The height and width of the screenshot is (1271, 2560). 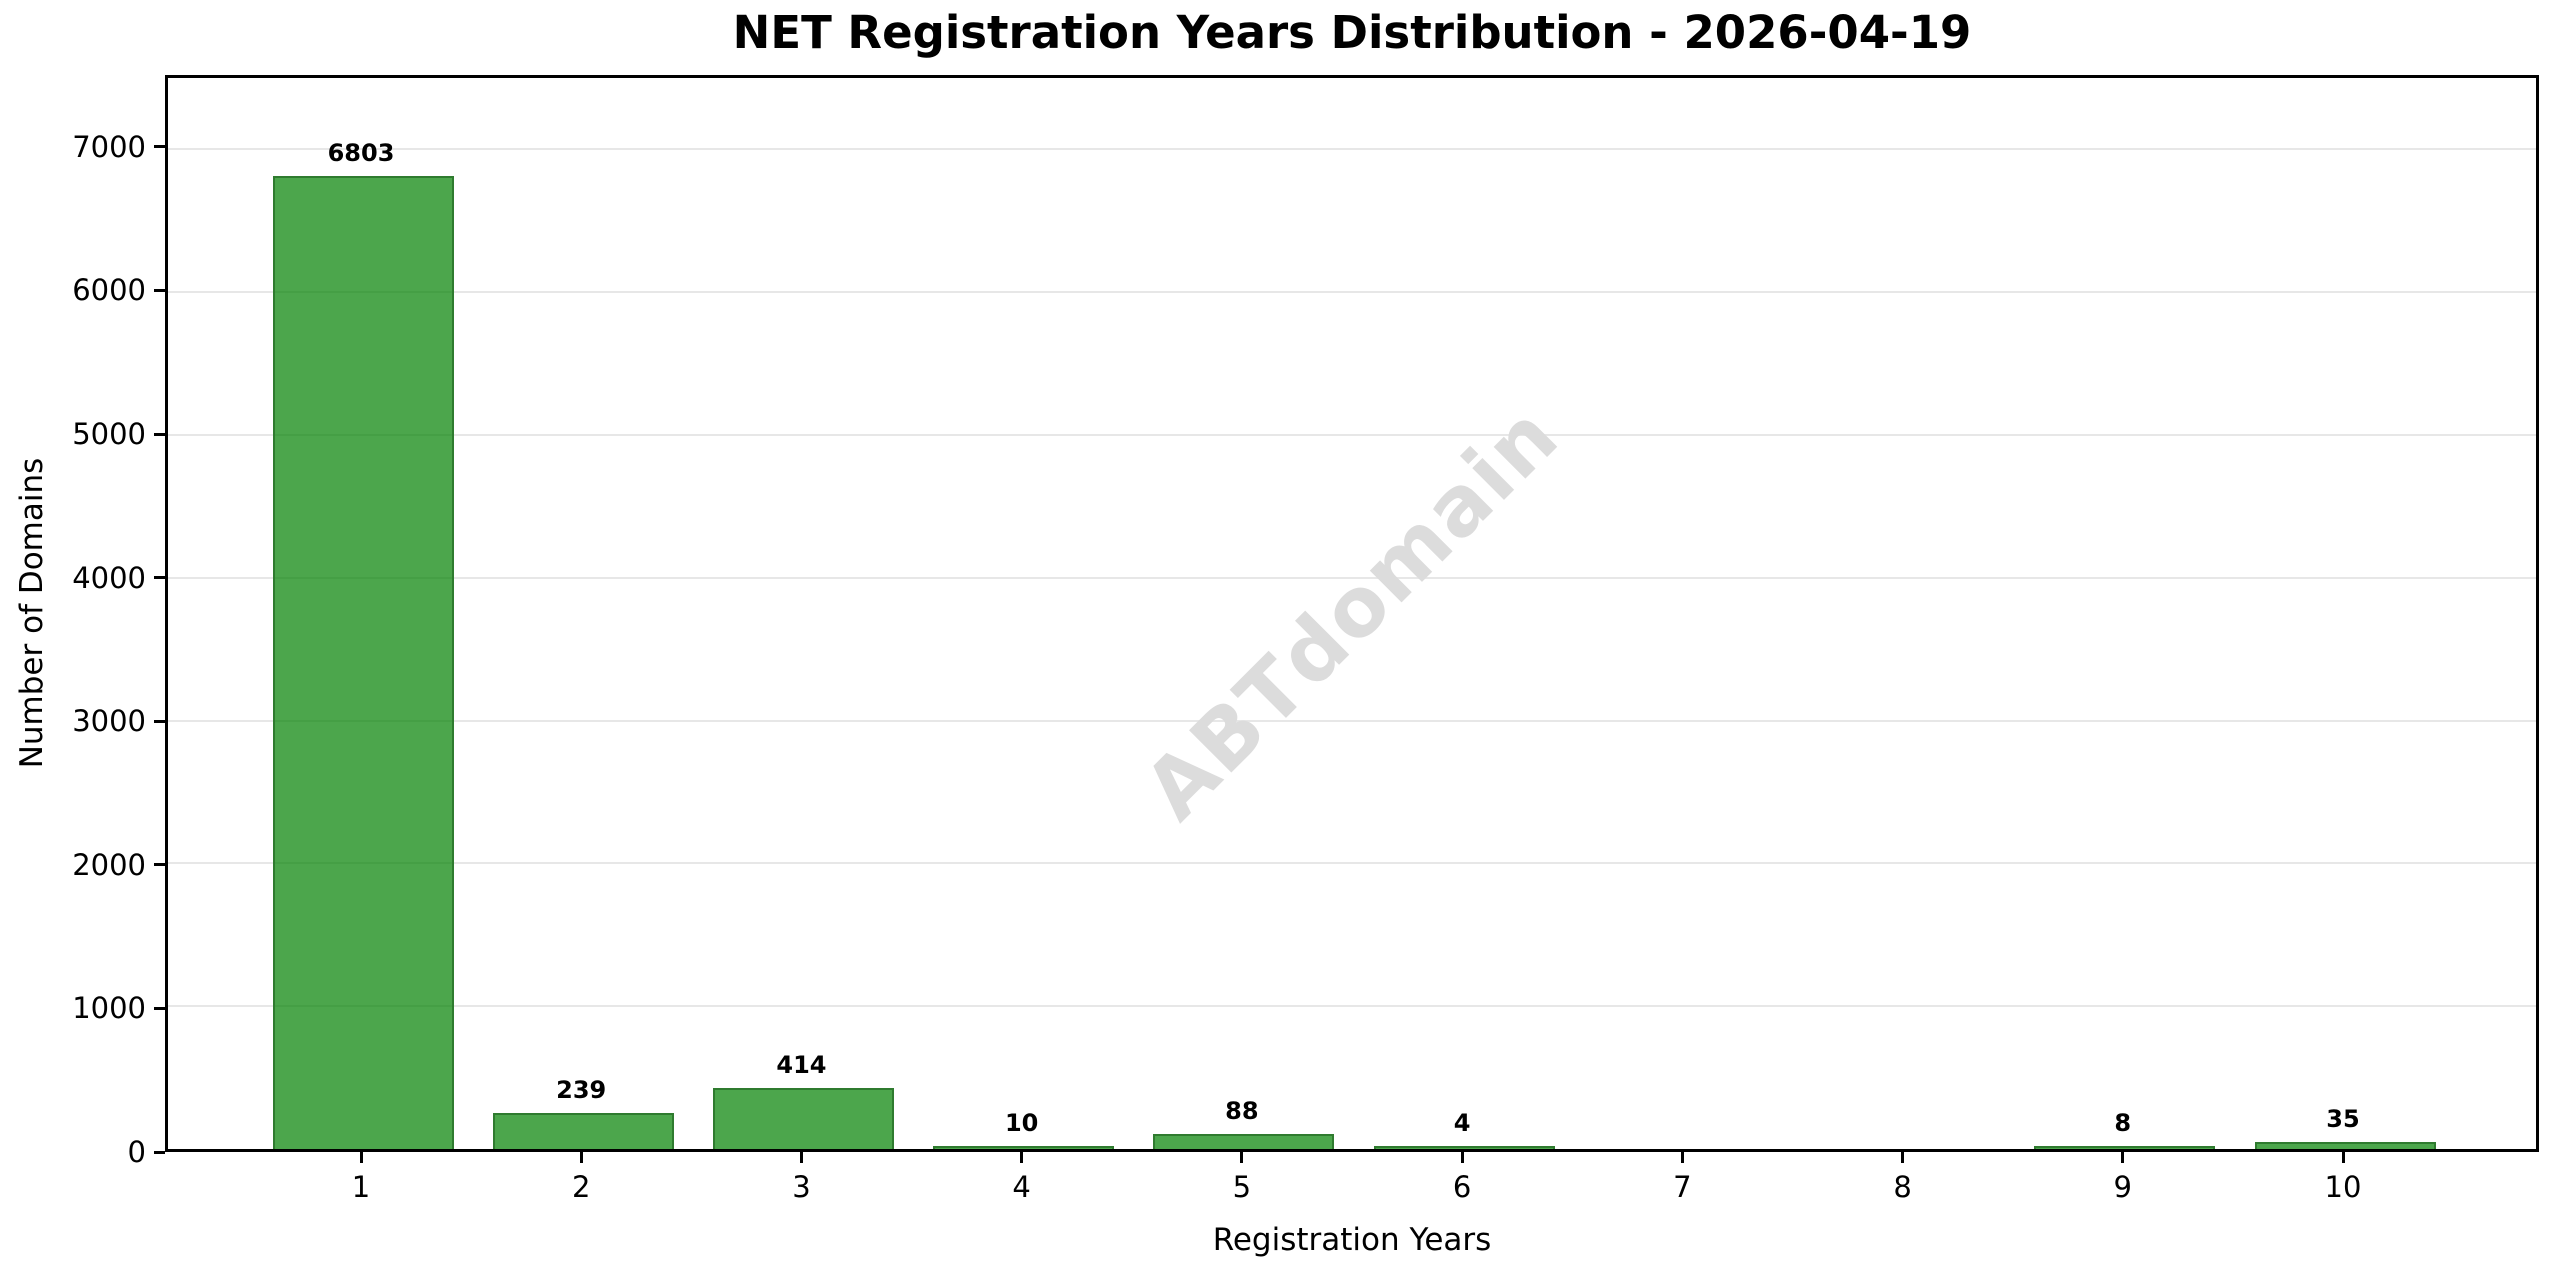 What do you see at coordinates (2343, 1187) in the screenshot?
I see `x-tick-label: 10` at bounding box center [2343, 1187].